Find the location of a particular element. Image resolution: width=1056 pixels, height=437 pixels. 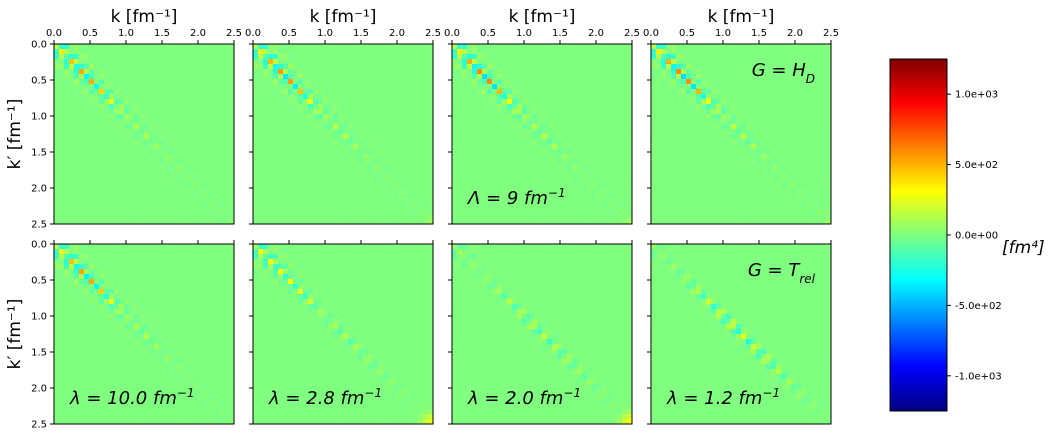

x-tick-label: 2.5 is located at coordinates (234, 33).